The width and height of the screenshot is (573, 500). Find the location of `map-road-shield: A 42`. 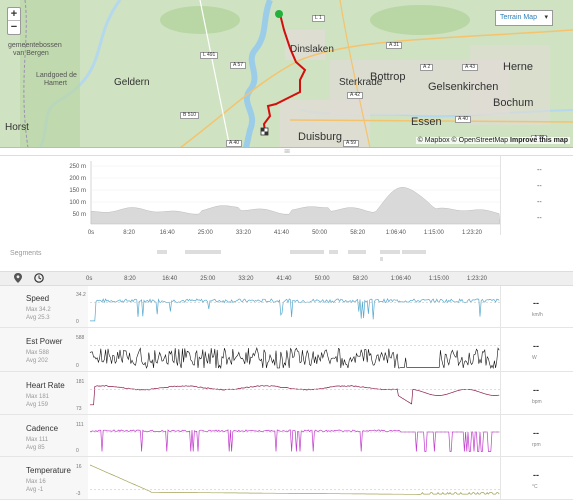

map-road-shield: A 42 is located at coordinates (355, 95).